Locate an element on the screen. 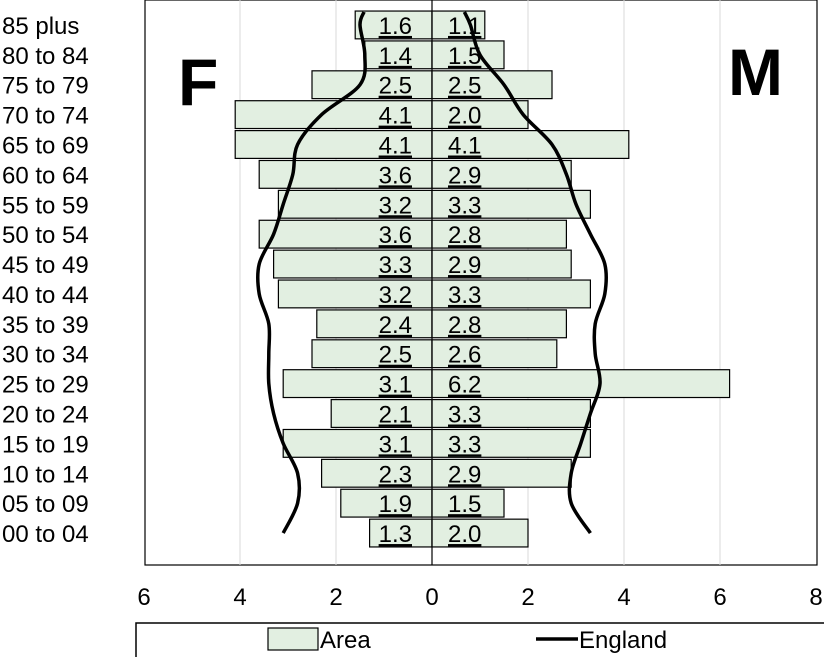  male-side-label: M is located at coordinates (755, 72).